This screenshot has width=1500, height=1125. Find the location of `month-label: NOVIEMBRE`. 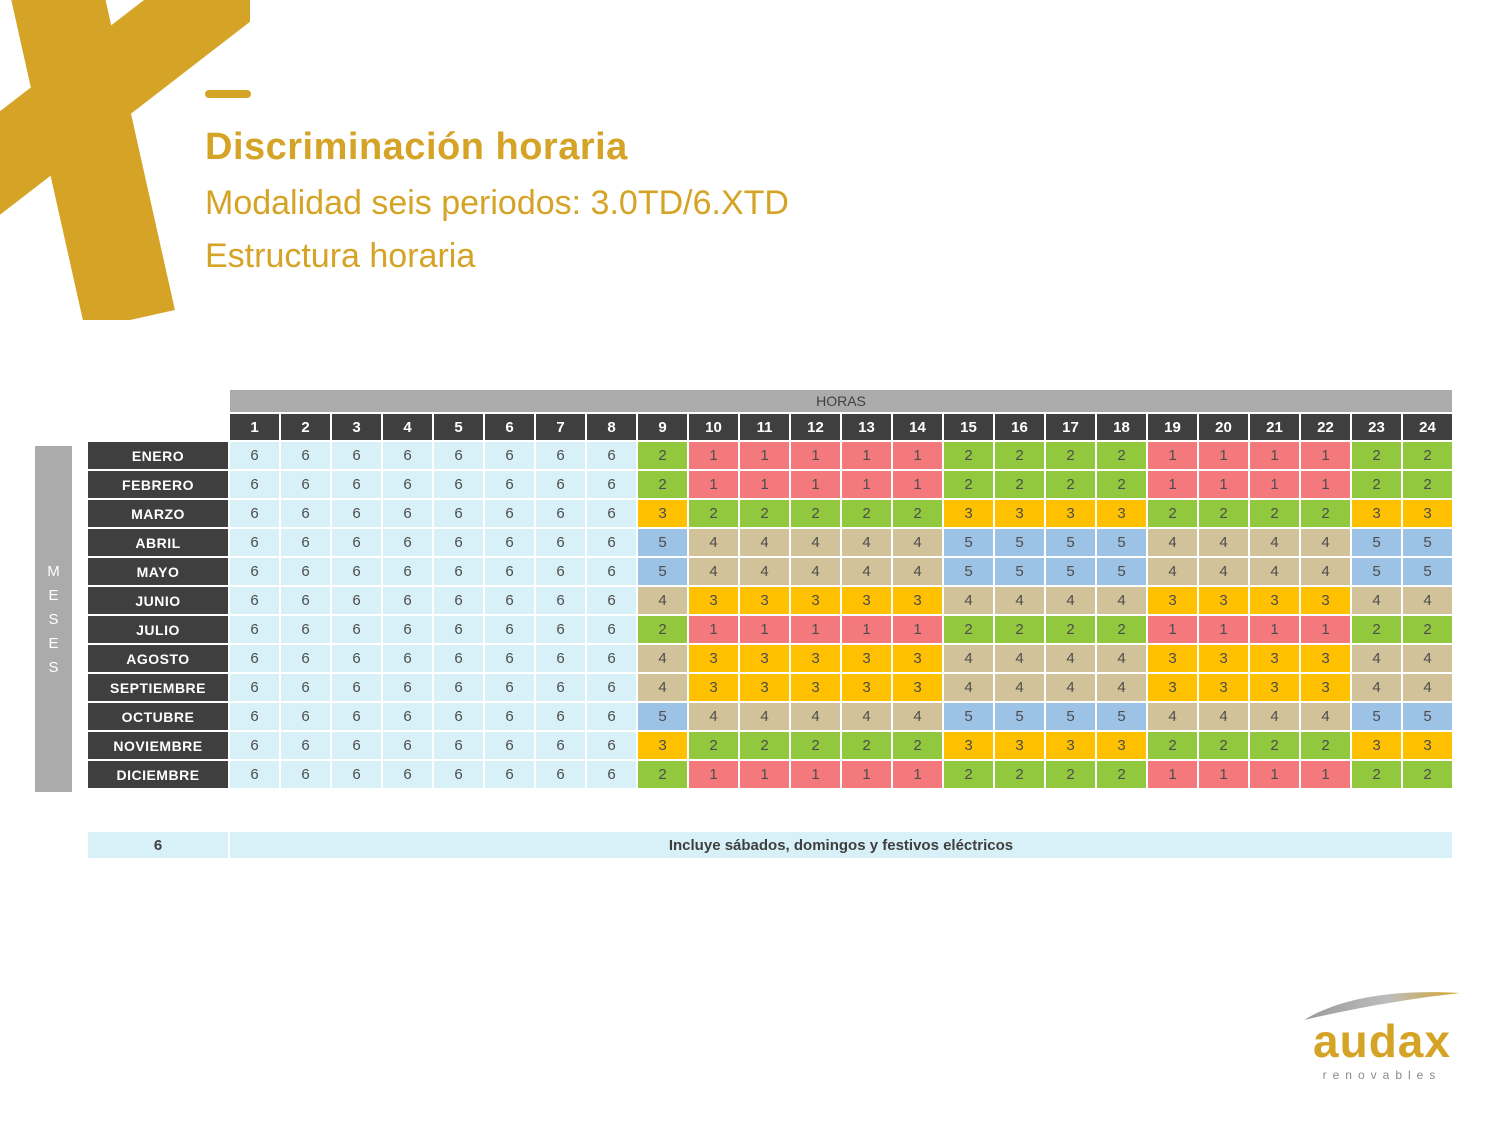

month-label: NOVIEMBRE is located at coordinates (158, 745).